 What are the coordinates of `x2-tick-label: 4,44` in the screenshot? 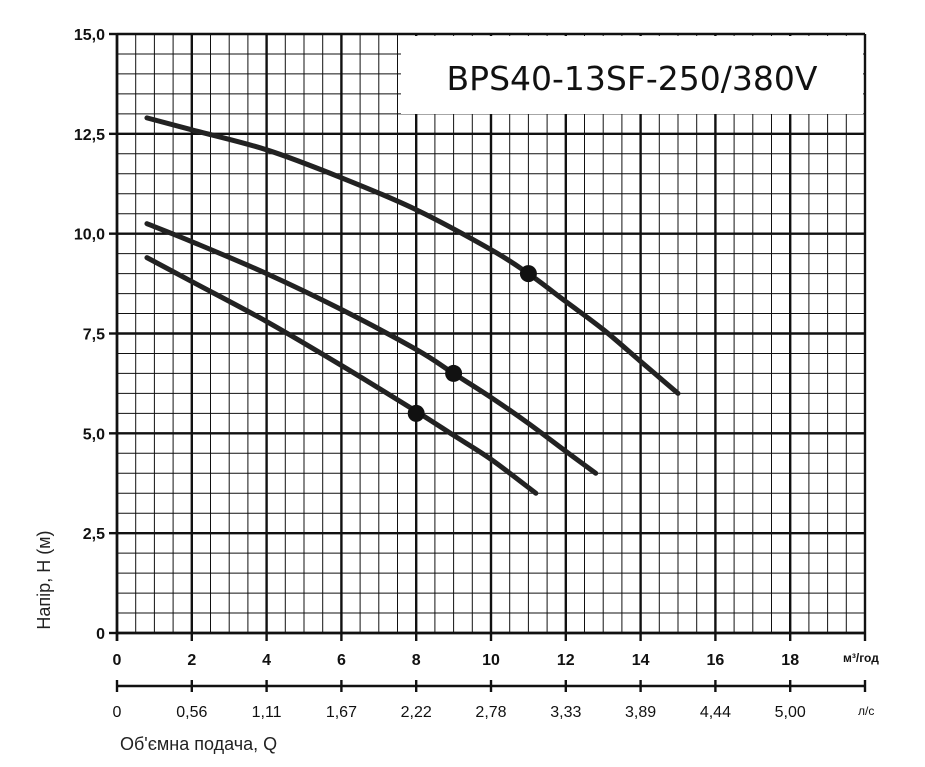 It's located at (715, 712).